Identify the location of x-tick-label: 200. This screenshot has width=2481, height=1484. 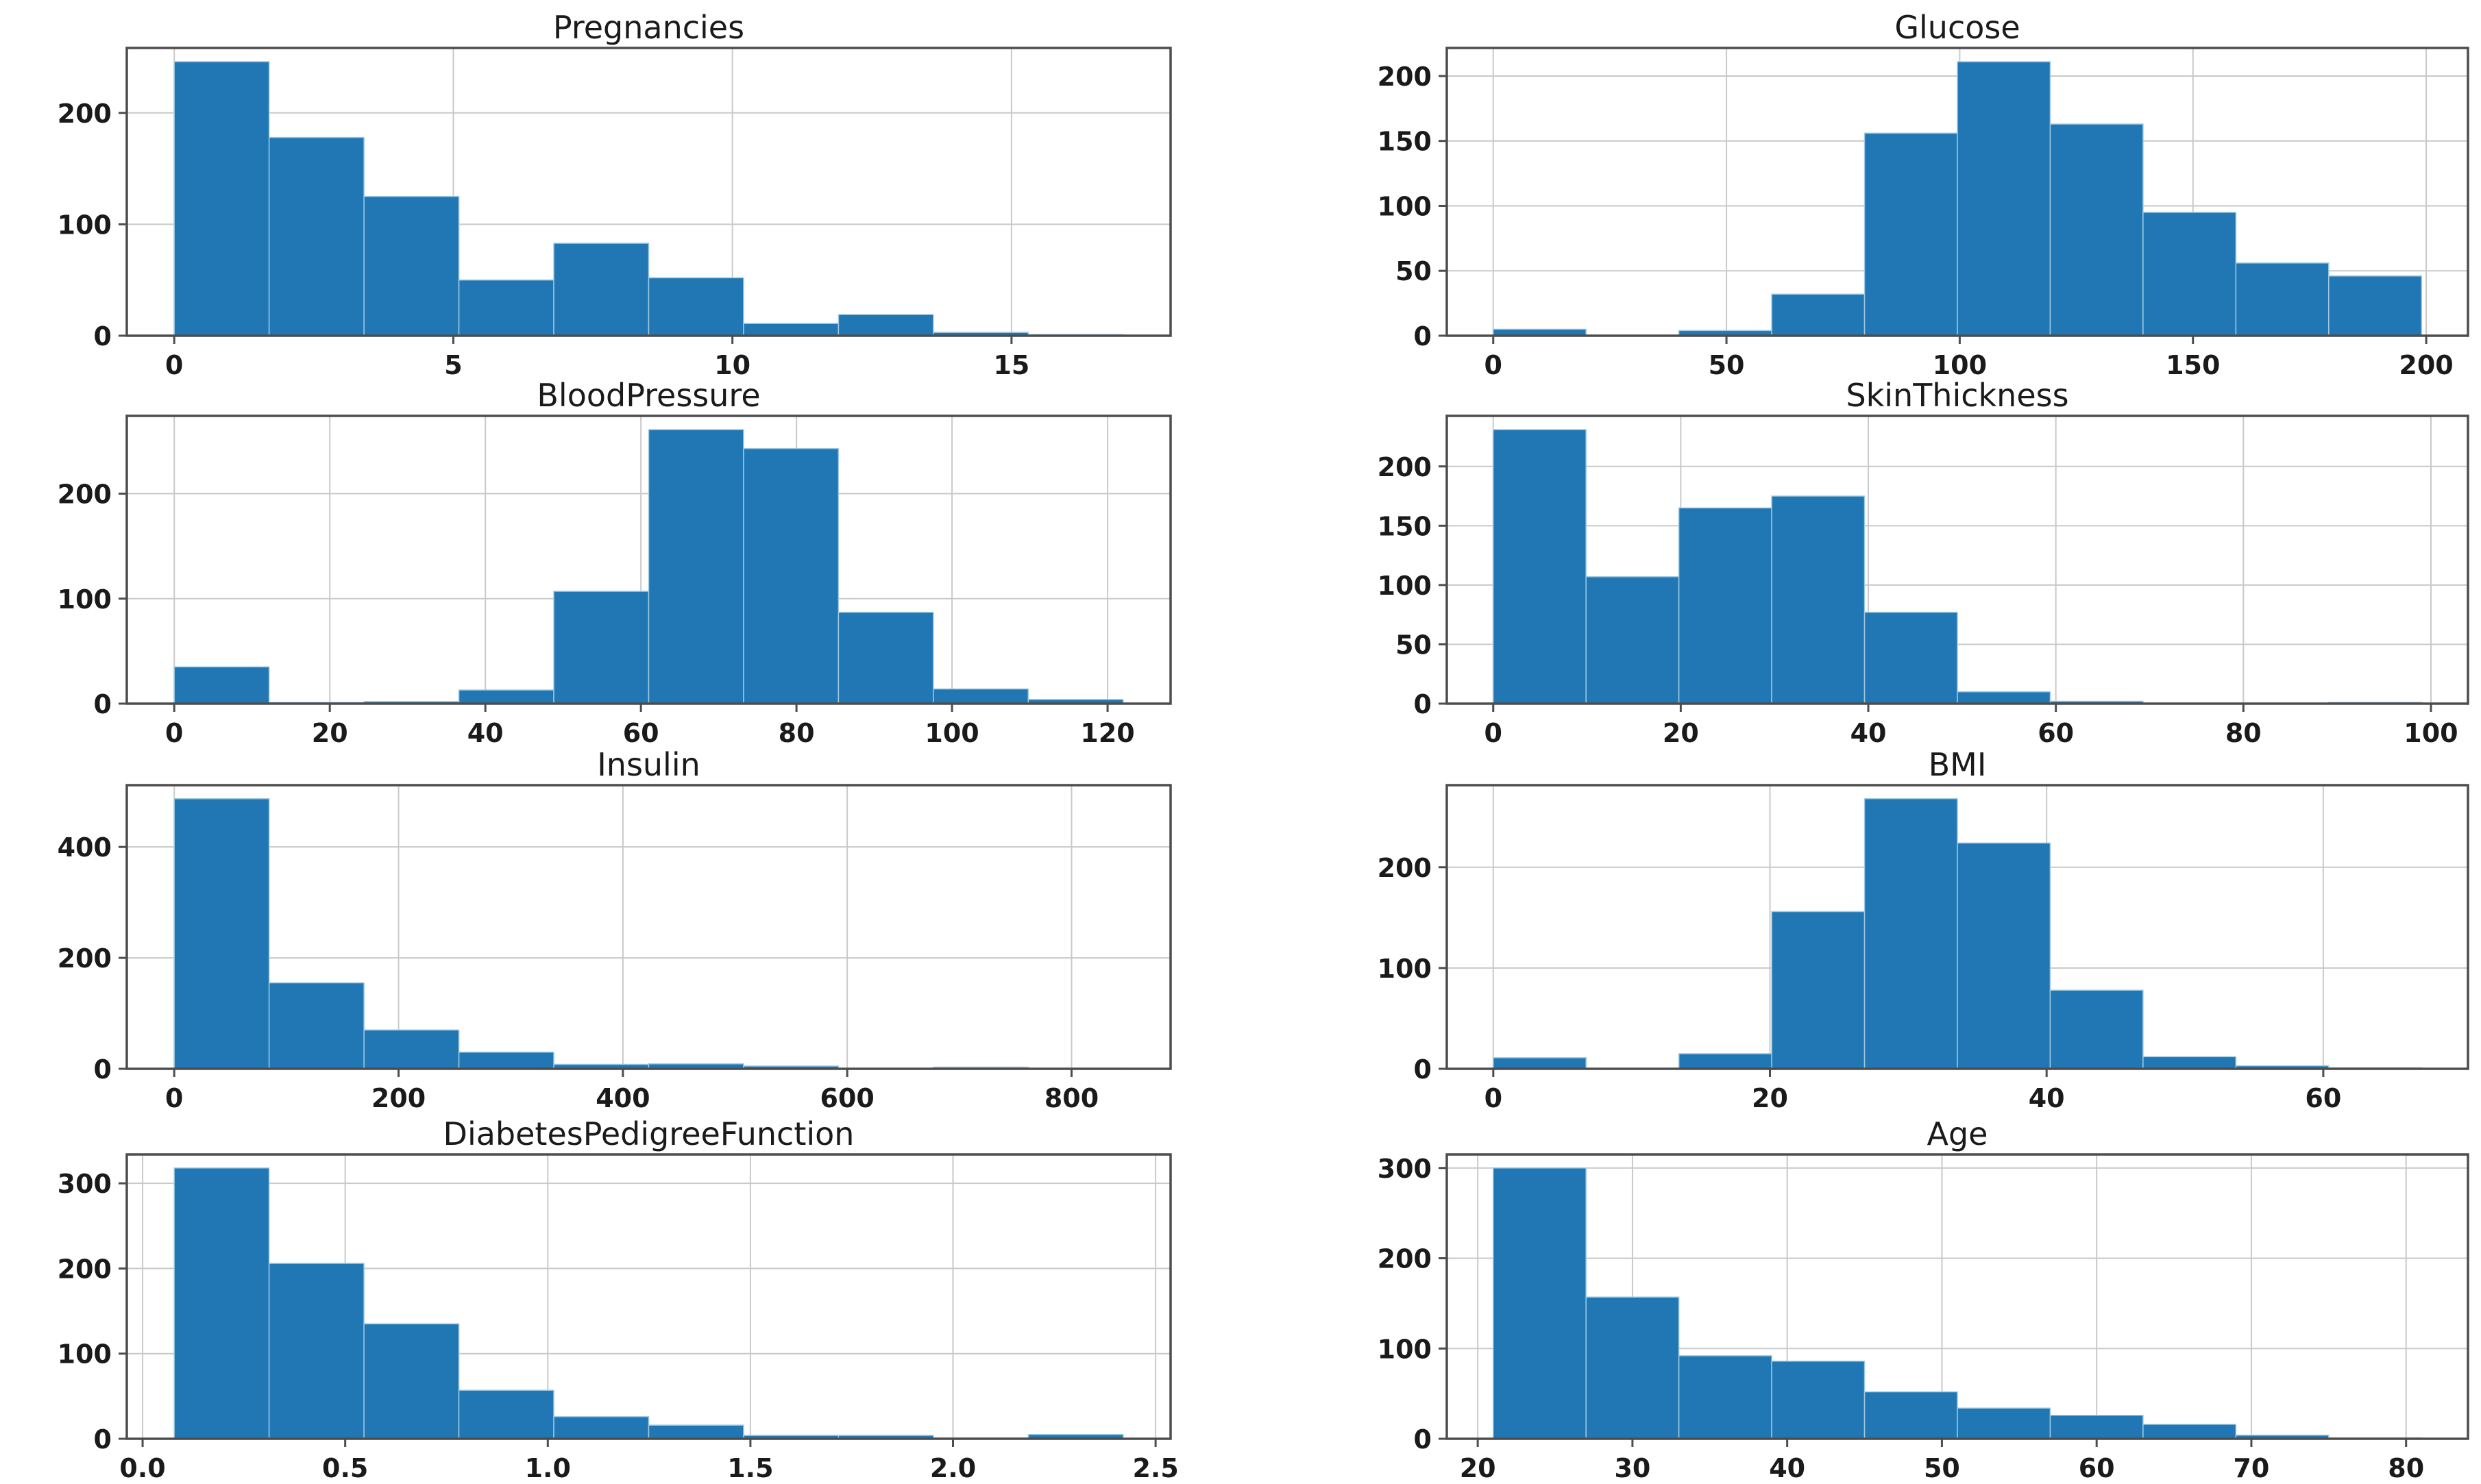
(398, 1098).